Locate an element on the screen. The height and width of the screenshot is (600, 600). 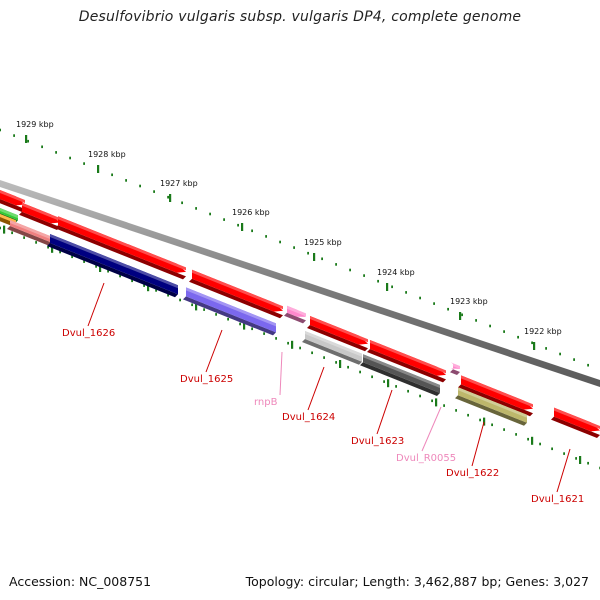
gene-label: Dvul_1625 is located at coordinates (206, 379).